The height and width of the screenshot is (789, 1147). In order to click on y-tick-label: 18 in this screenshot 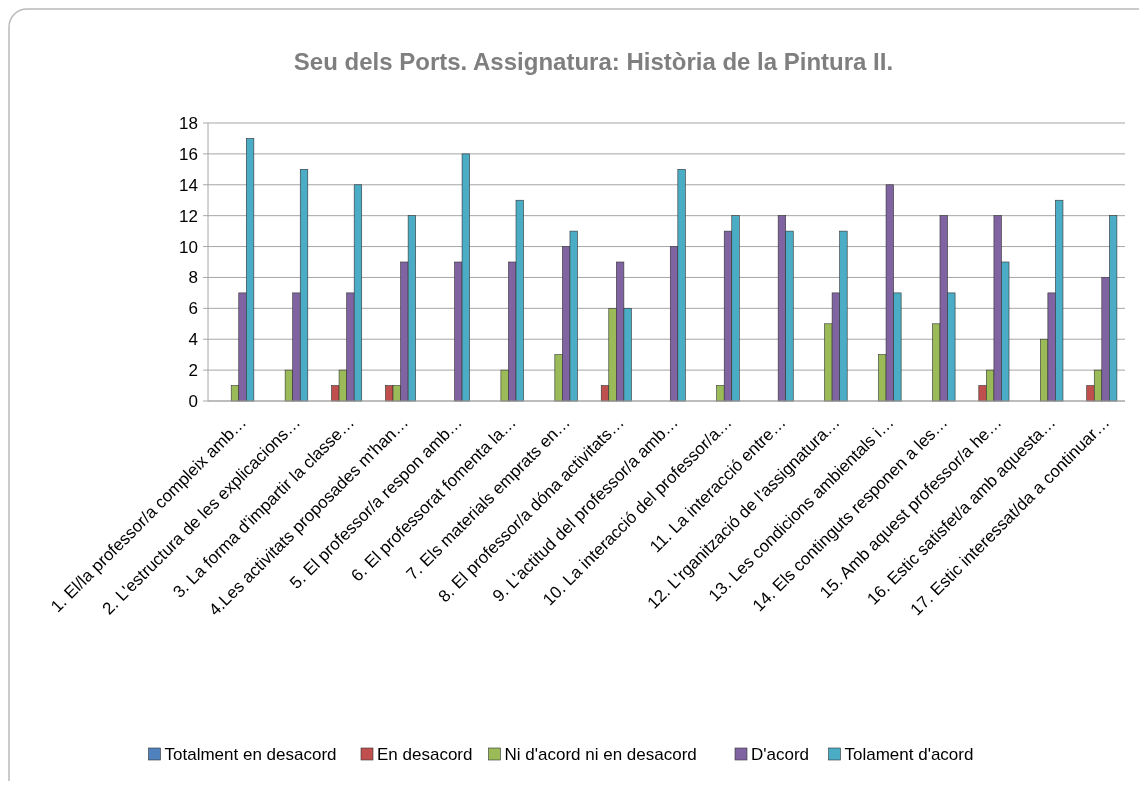, I will do `click(188, 123)`.